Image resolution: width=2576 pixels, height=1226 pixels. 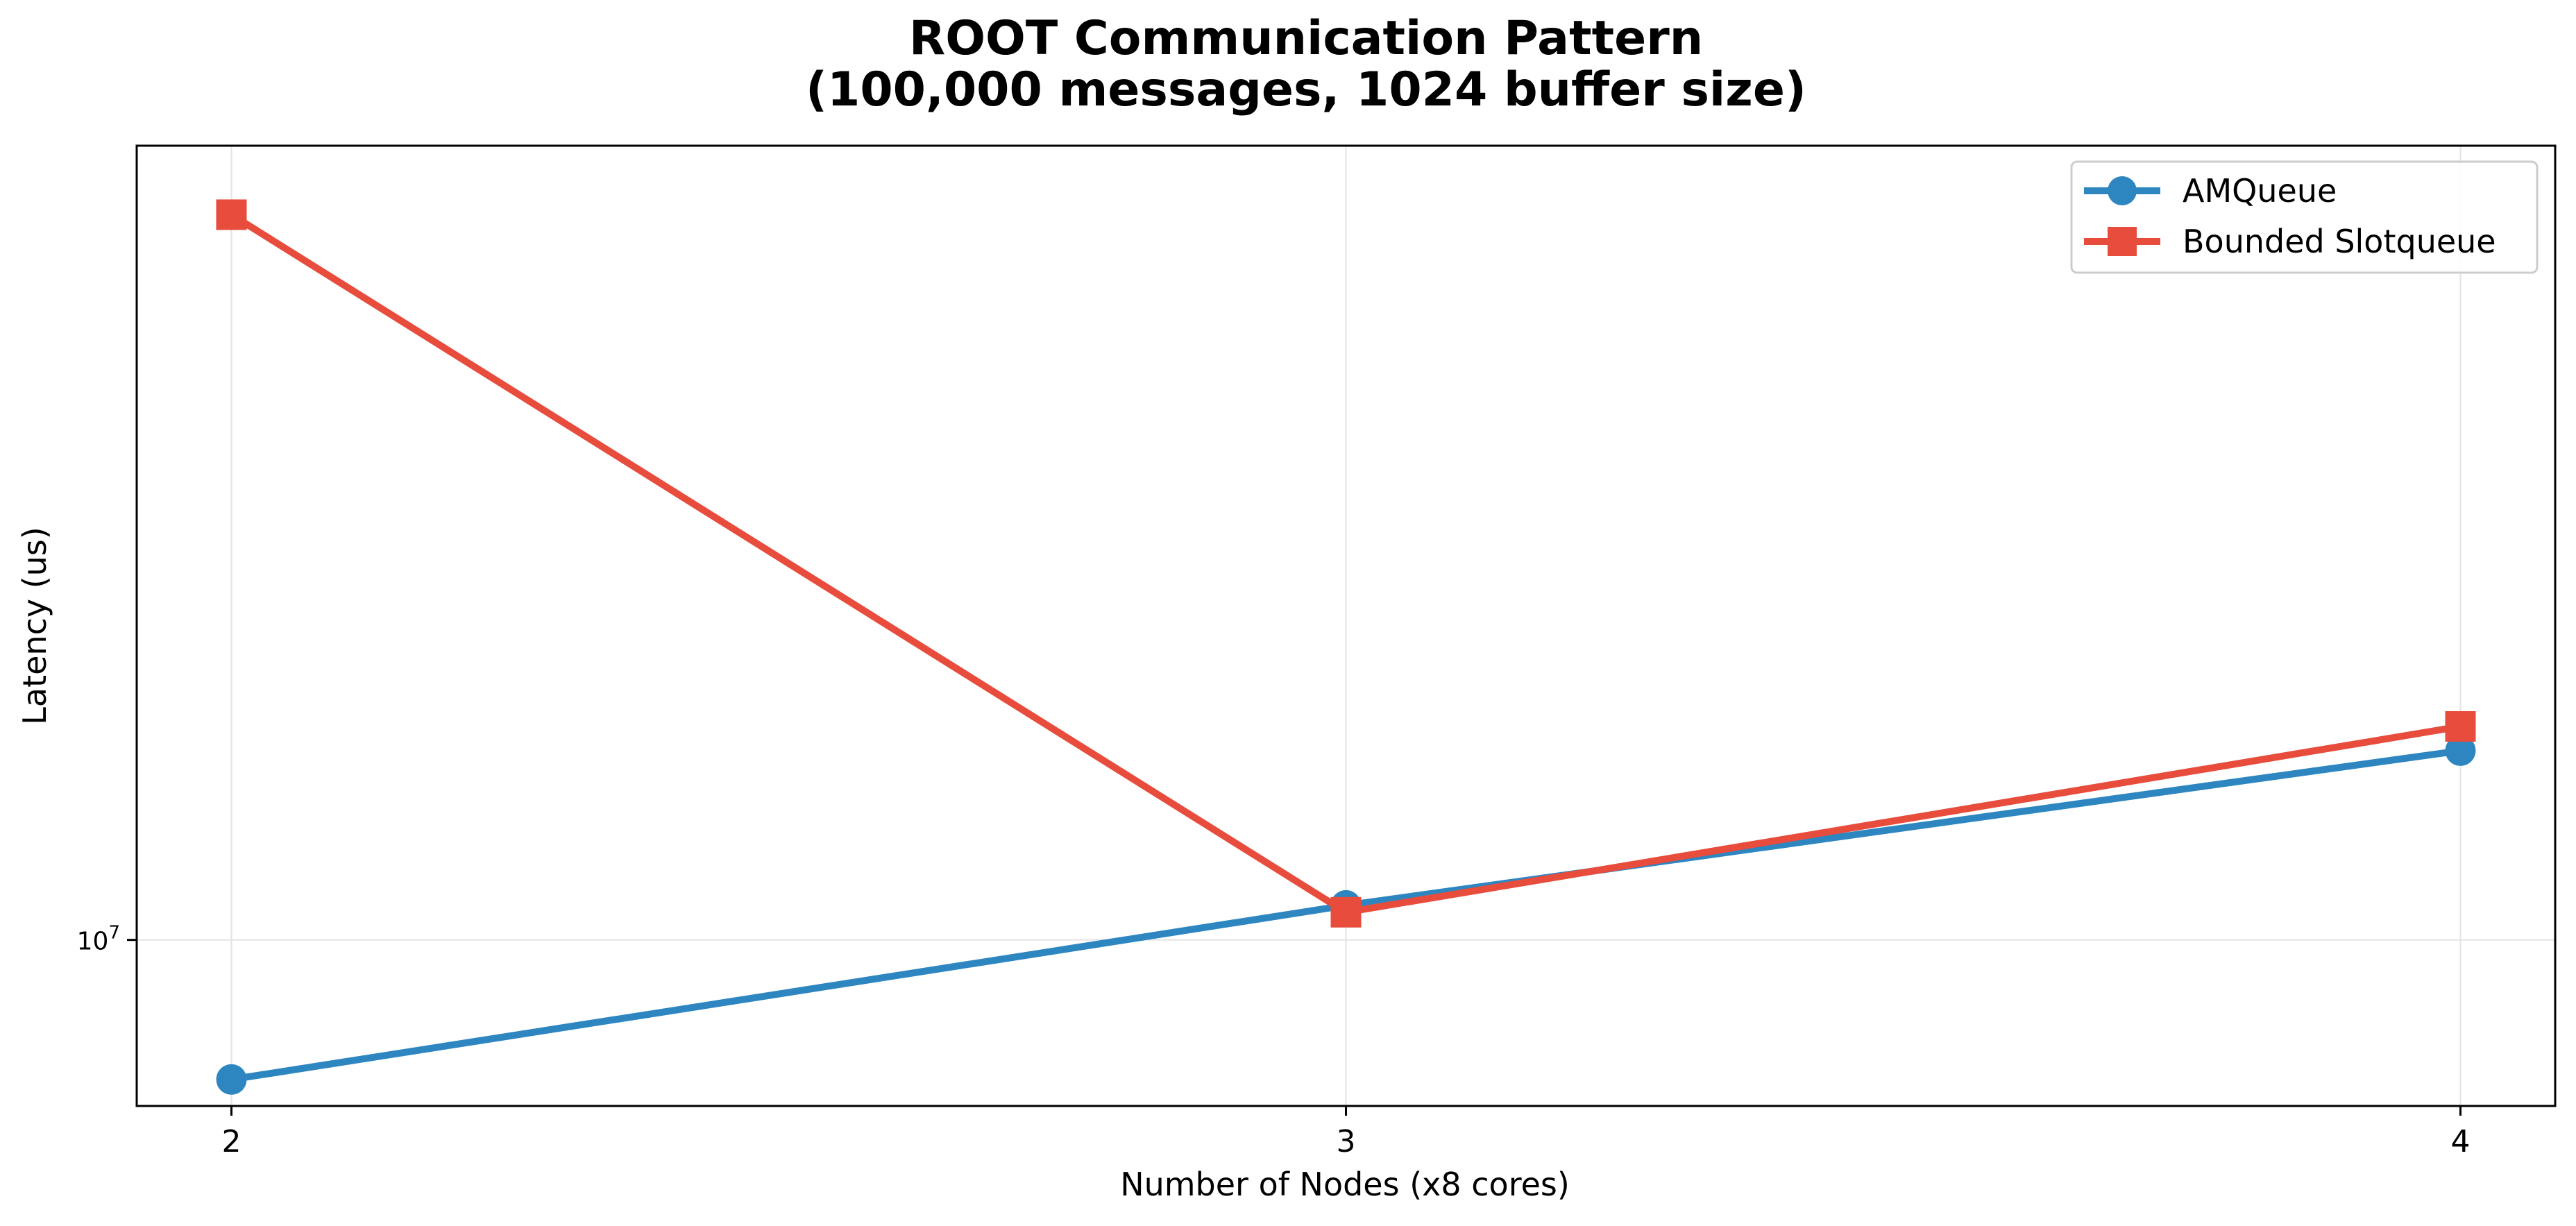 What do you see at coordinates (1346, 1141) in the screenshot?
I see `x-tick-label: 3` at bounding box center [1346, 1141].